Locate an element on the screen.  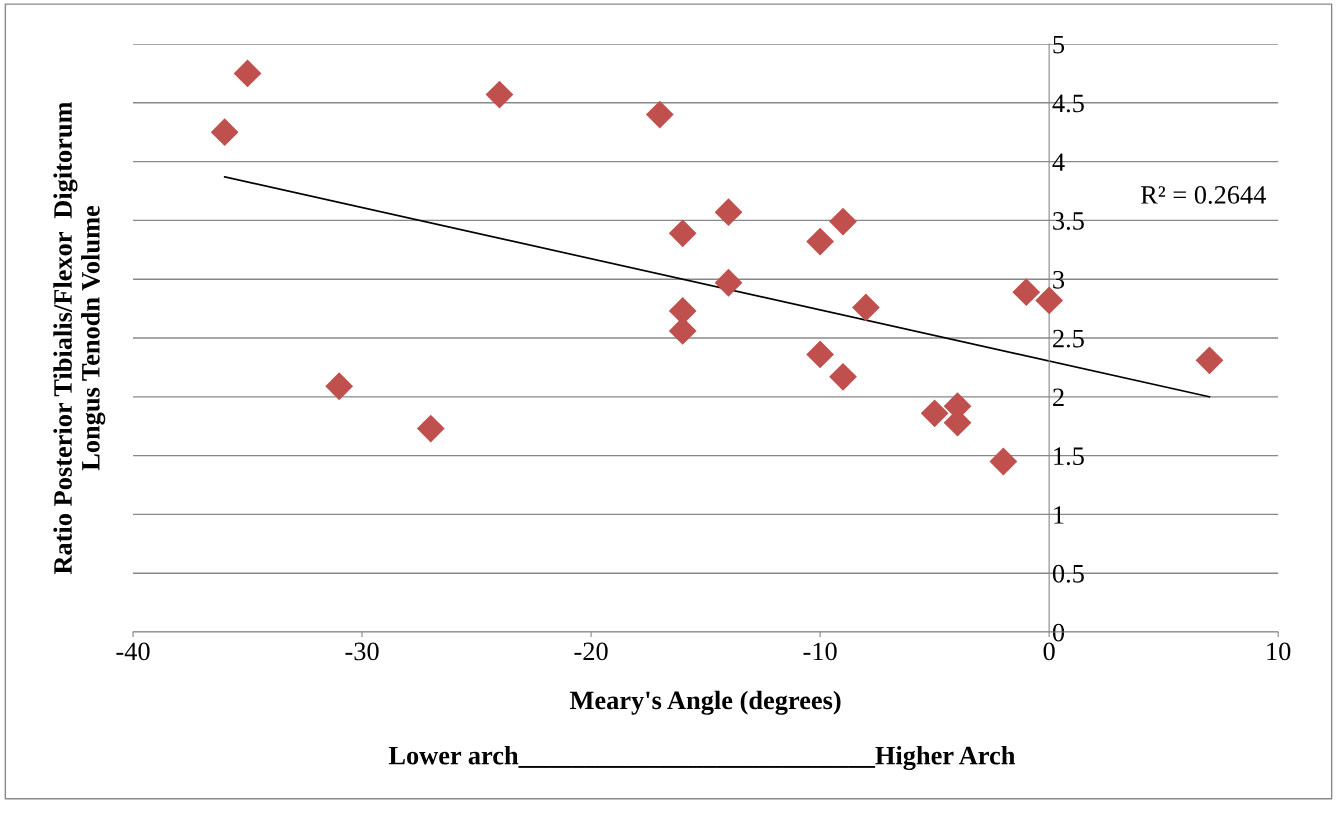
x-tick-label: -30 is located at coordinates (362, 651).